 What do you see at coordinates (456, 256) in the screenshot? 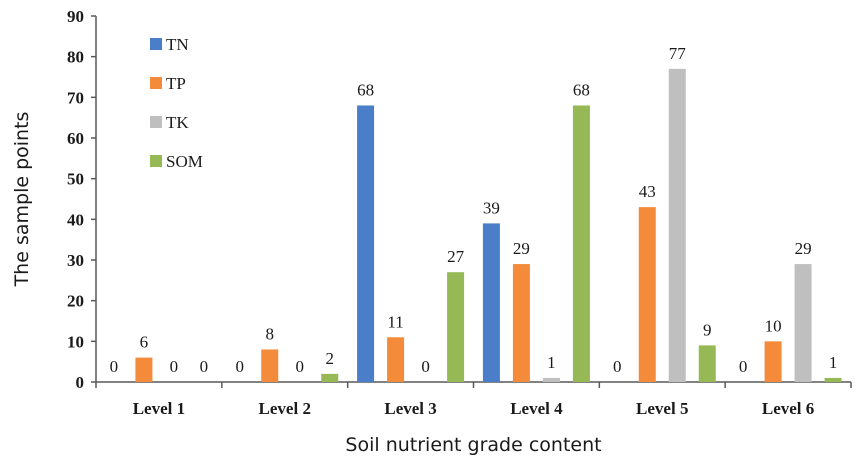
I see `data-label: 27` at bounding box center [456, 256].